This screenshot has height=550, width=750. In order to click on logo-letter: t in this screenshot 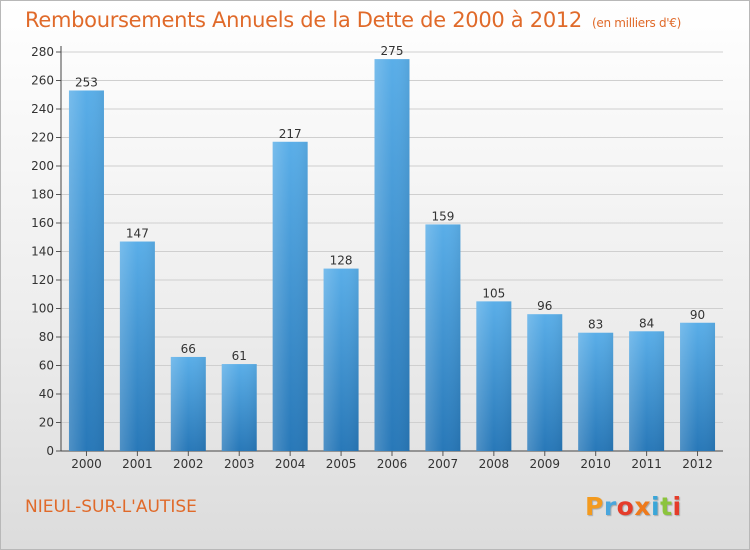, I will do `click(666, 506)`.